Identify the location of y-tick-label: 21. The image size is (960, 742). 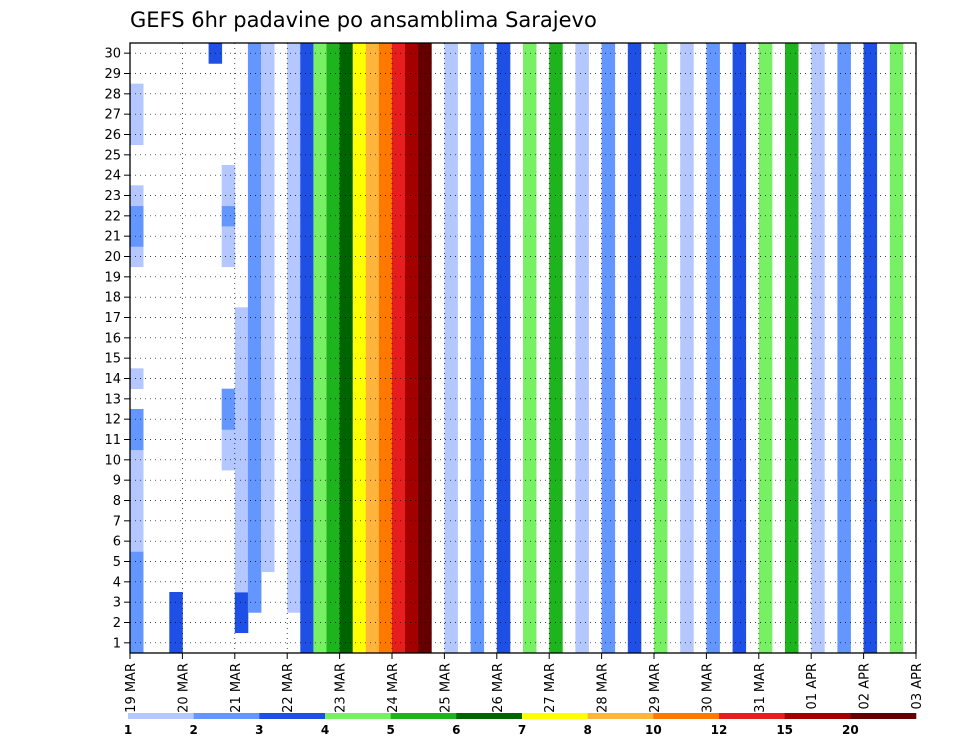
(112, 237).